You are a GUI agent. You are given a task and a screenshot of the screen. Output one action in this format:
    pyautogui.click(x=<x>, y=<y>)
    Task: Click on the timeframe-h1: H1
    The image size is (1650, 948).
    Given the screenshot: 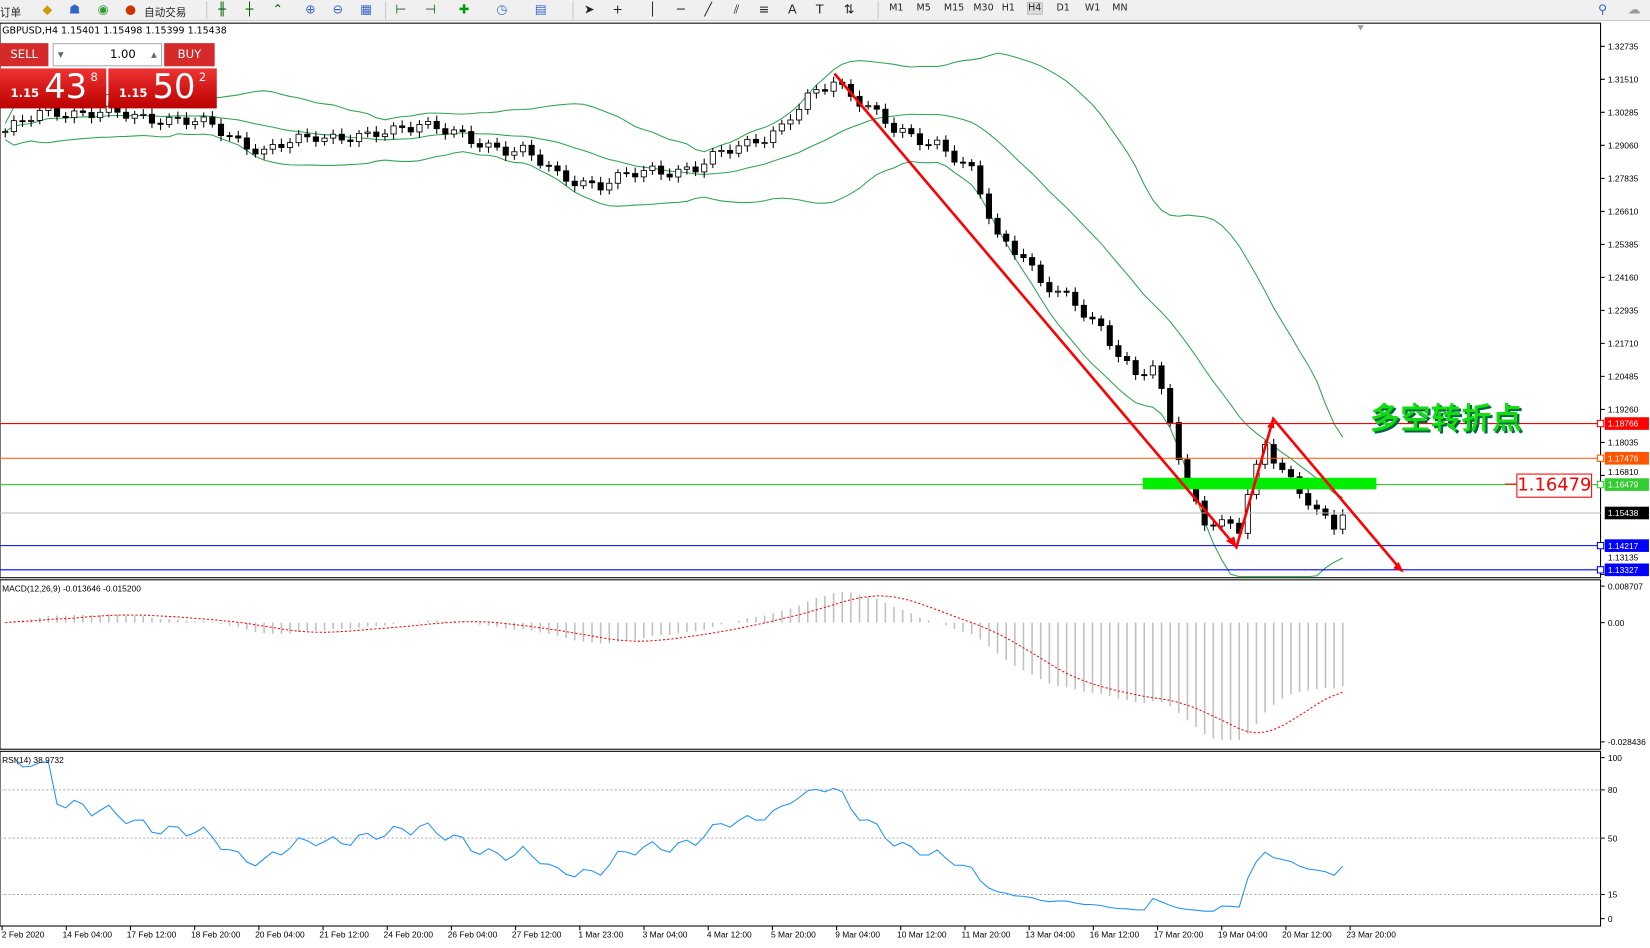 What is the action you would take?
    pyautogui.click(x=1008, y=8)
    